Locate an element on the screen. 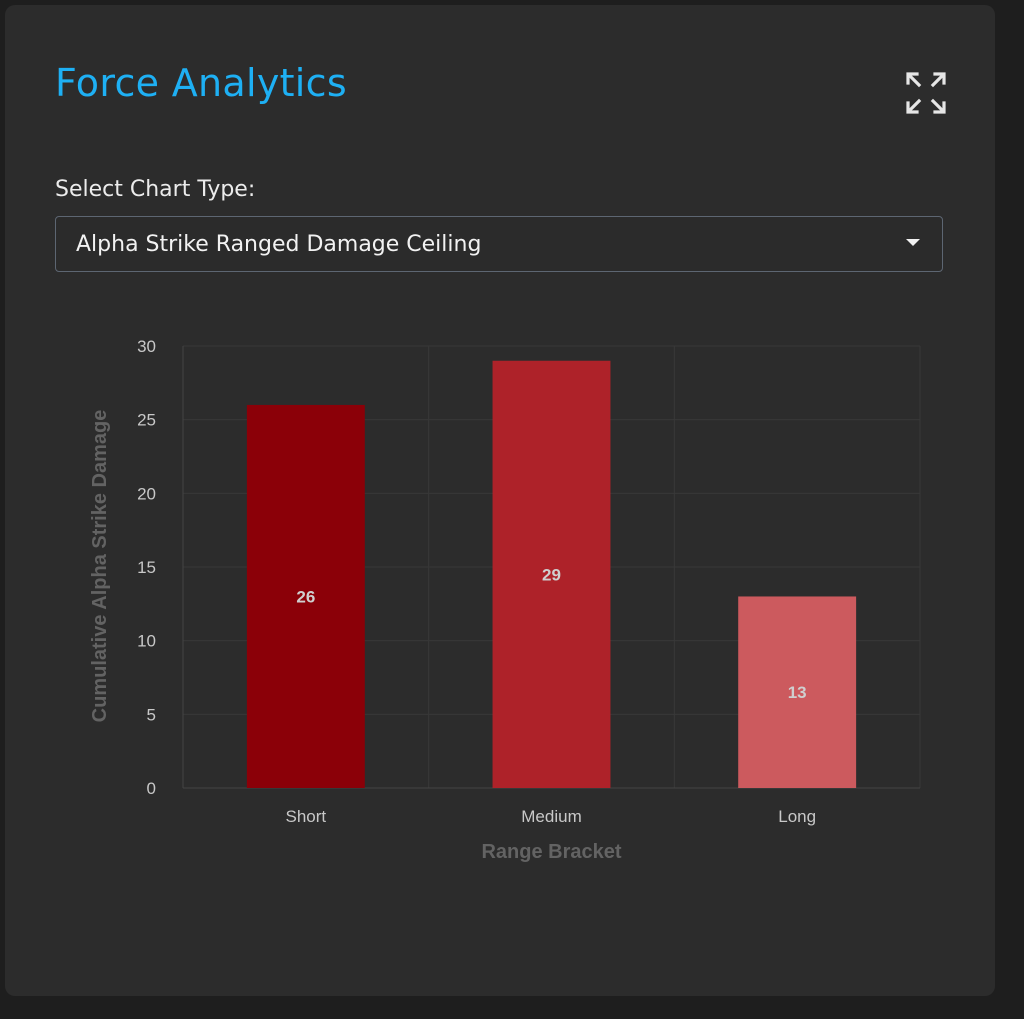 The width and height of the screenshot is (1024, 1019). y-tick-label: 5 is located at coordinates (151, 714).